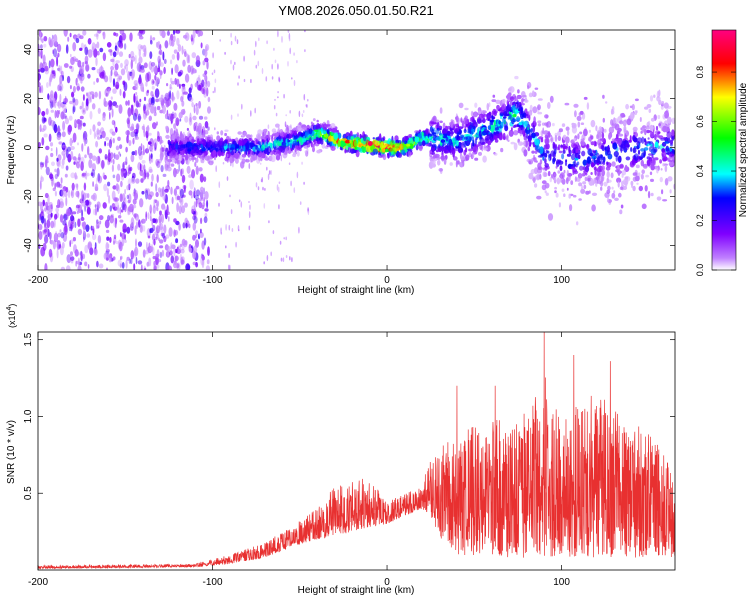 The width and height of the screenshot is (750, 600). What do you see at coordinates (11, 150) in the screenshot?
I see `spectrogram-ylabel: Frequency (Hz)` at bounding box center [11, 150].